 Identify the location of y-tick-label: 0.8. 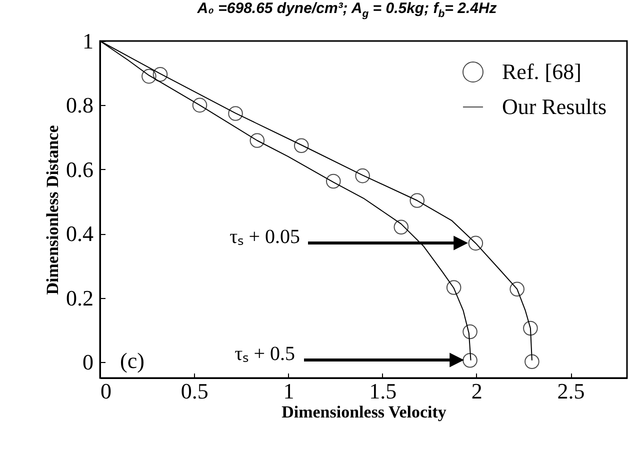
(80, 105).